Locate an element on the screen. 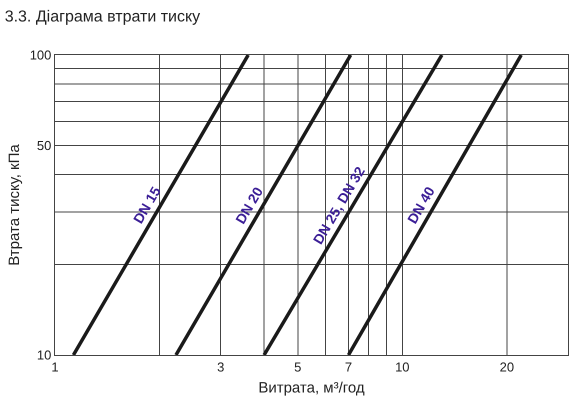  y-tick-label: 10 is located at coordinates (44, 355).